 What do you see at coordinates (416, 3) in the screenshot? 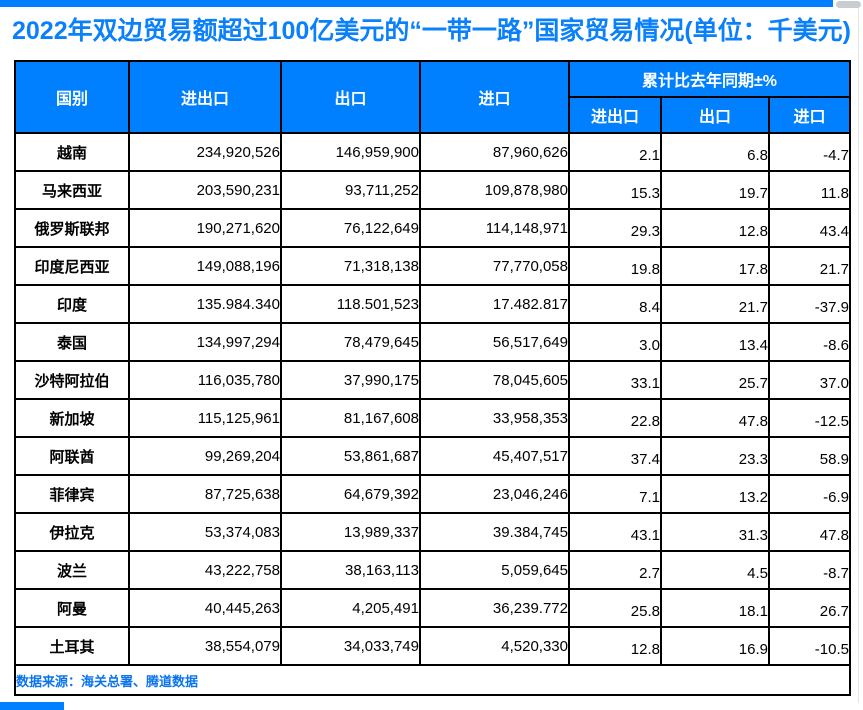
I see `top-accent-bar` at bounding box center [416, 3].